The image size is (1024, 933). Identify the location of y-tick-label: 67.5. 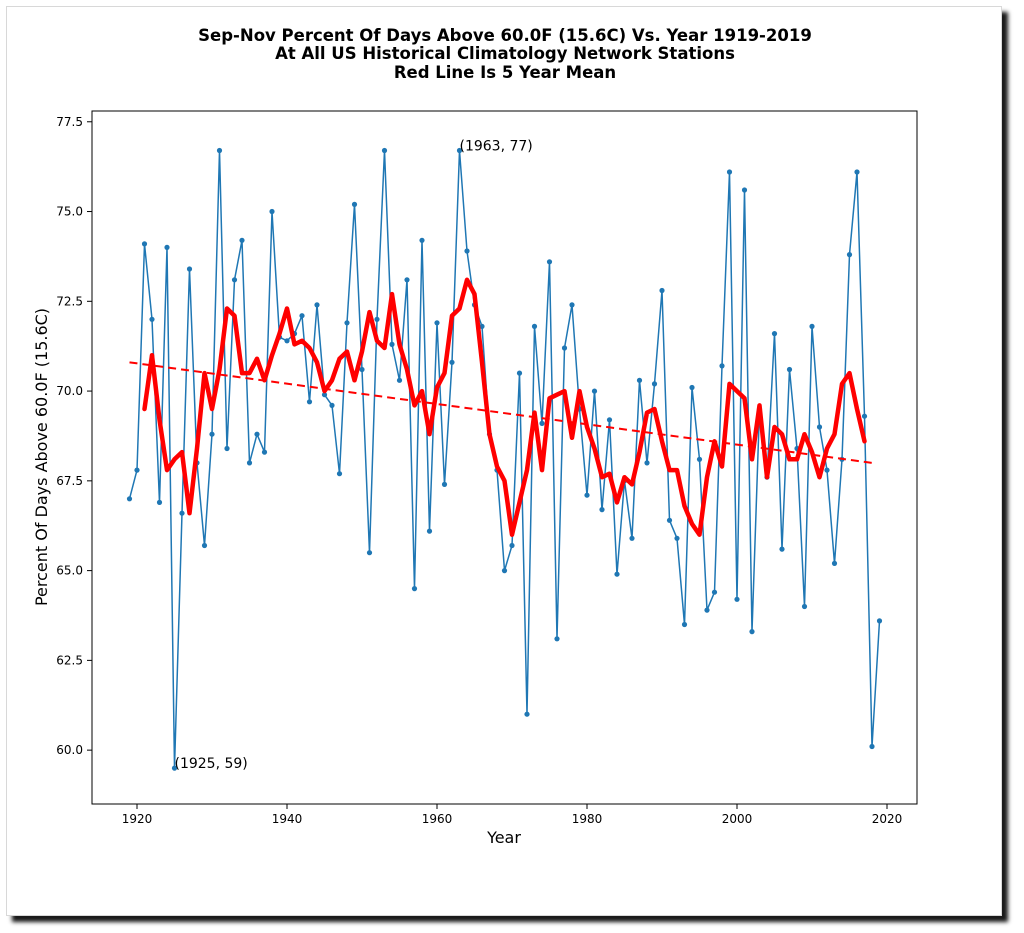
(69, 481).